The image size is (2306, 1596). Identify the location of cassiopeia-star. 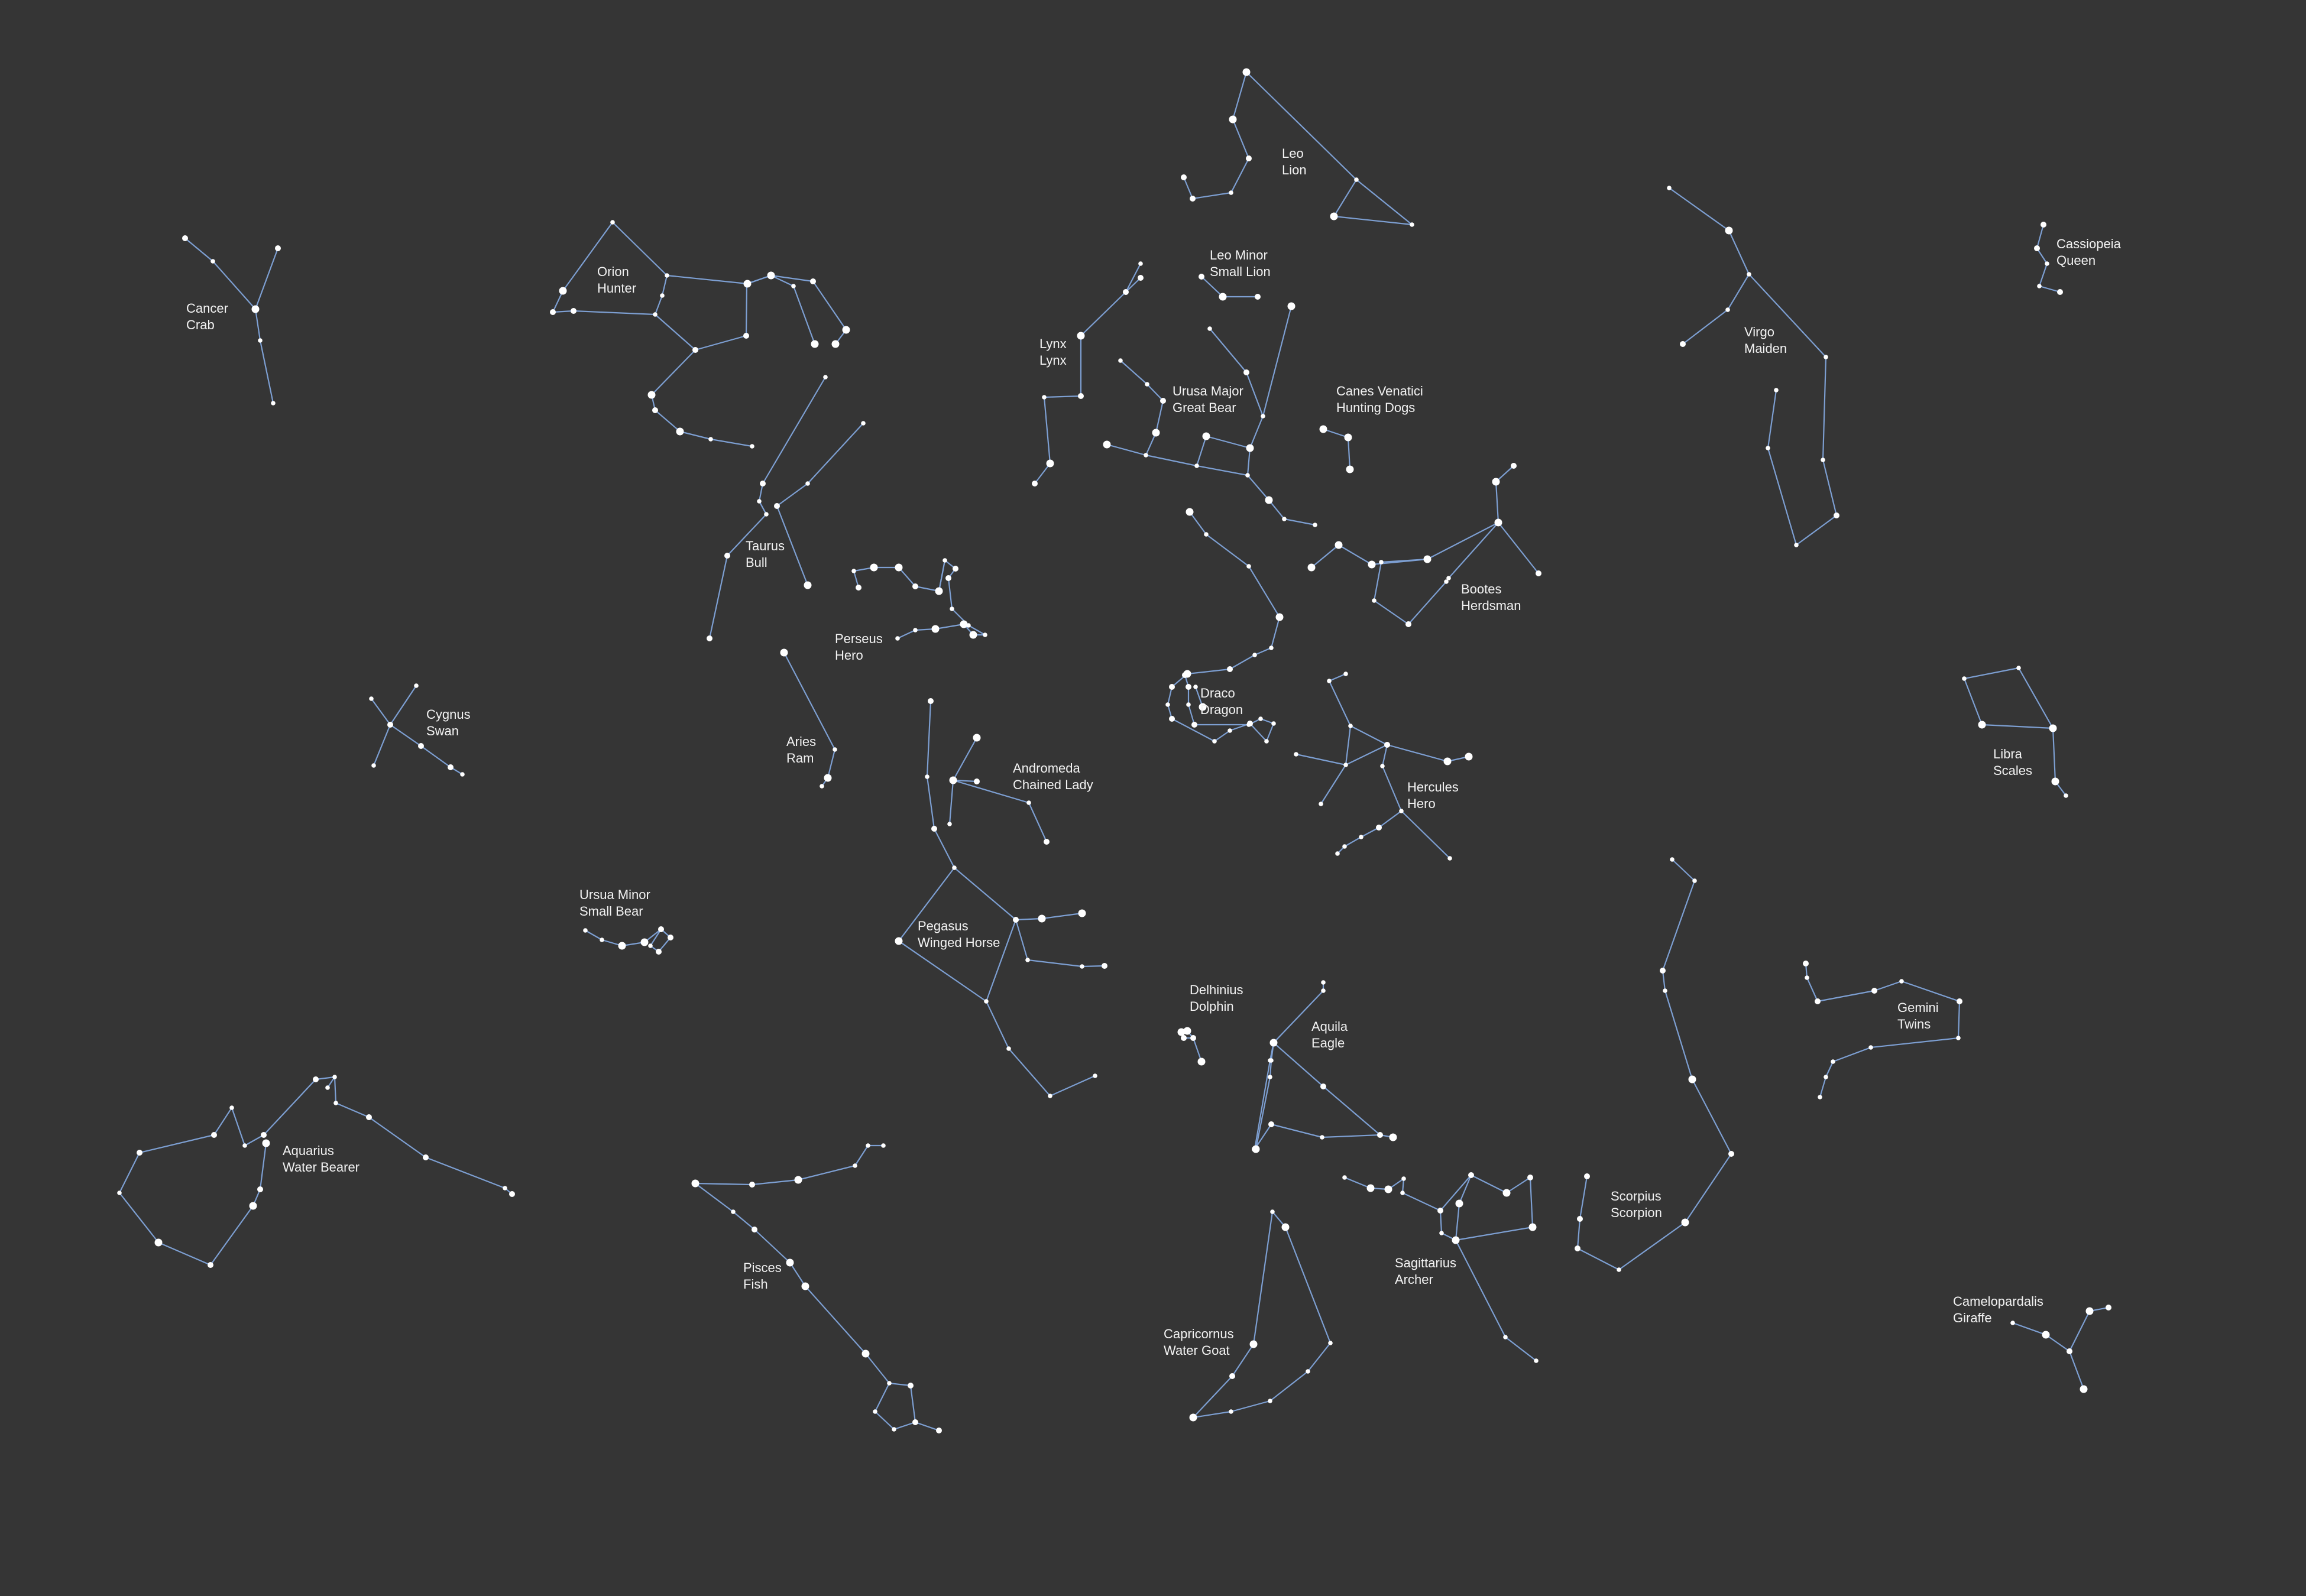
(2047, 263).